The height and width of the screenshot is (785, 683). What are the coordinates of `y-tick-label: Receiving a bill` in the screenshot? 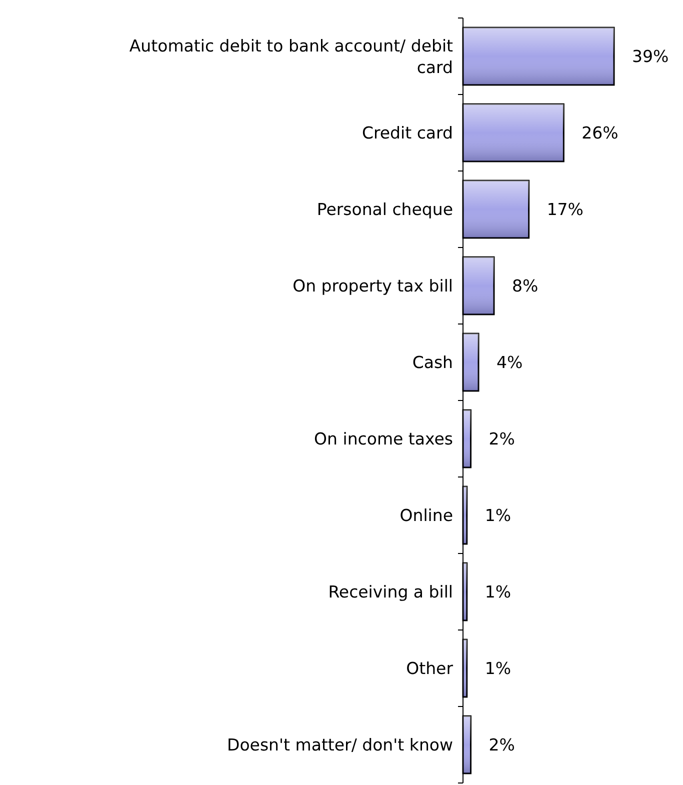 It's located at (390, 592).